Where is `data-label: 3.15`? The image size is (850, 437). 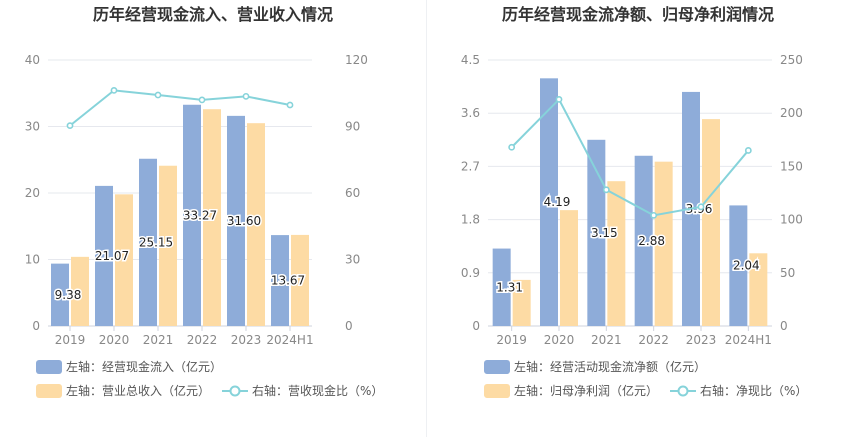
data-label: 3.15 is located at coordinates (604, 233).